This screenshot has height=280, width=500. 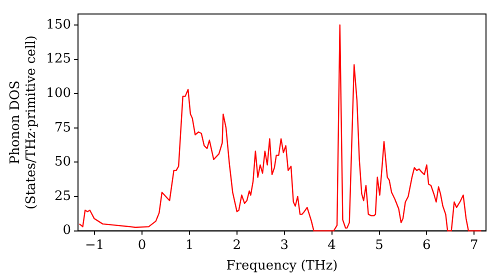 What do you see at coordinates (63, 162) in the screenshot?
I see `y-tick-label: 50` at bounding box center [63, 162].